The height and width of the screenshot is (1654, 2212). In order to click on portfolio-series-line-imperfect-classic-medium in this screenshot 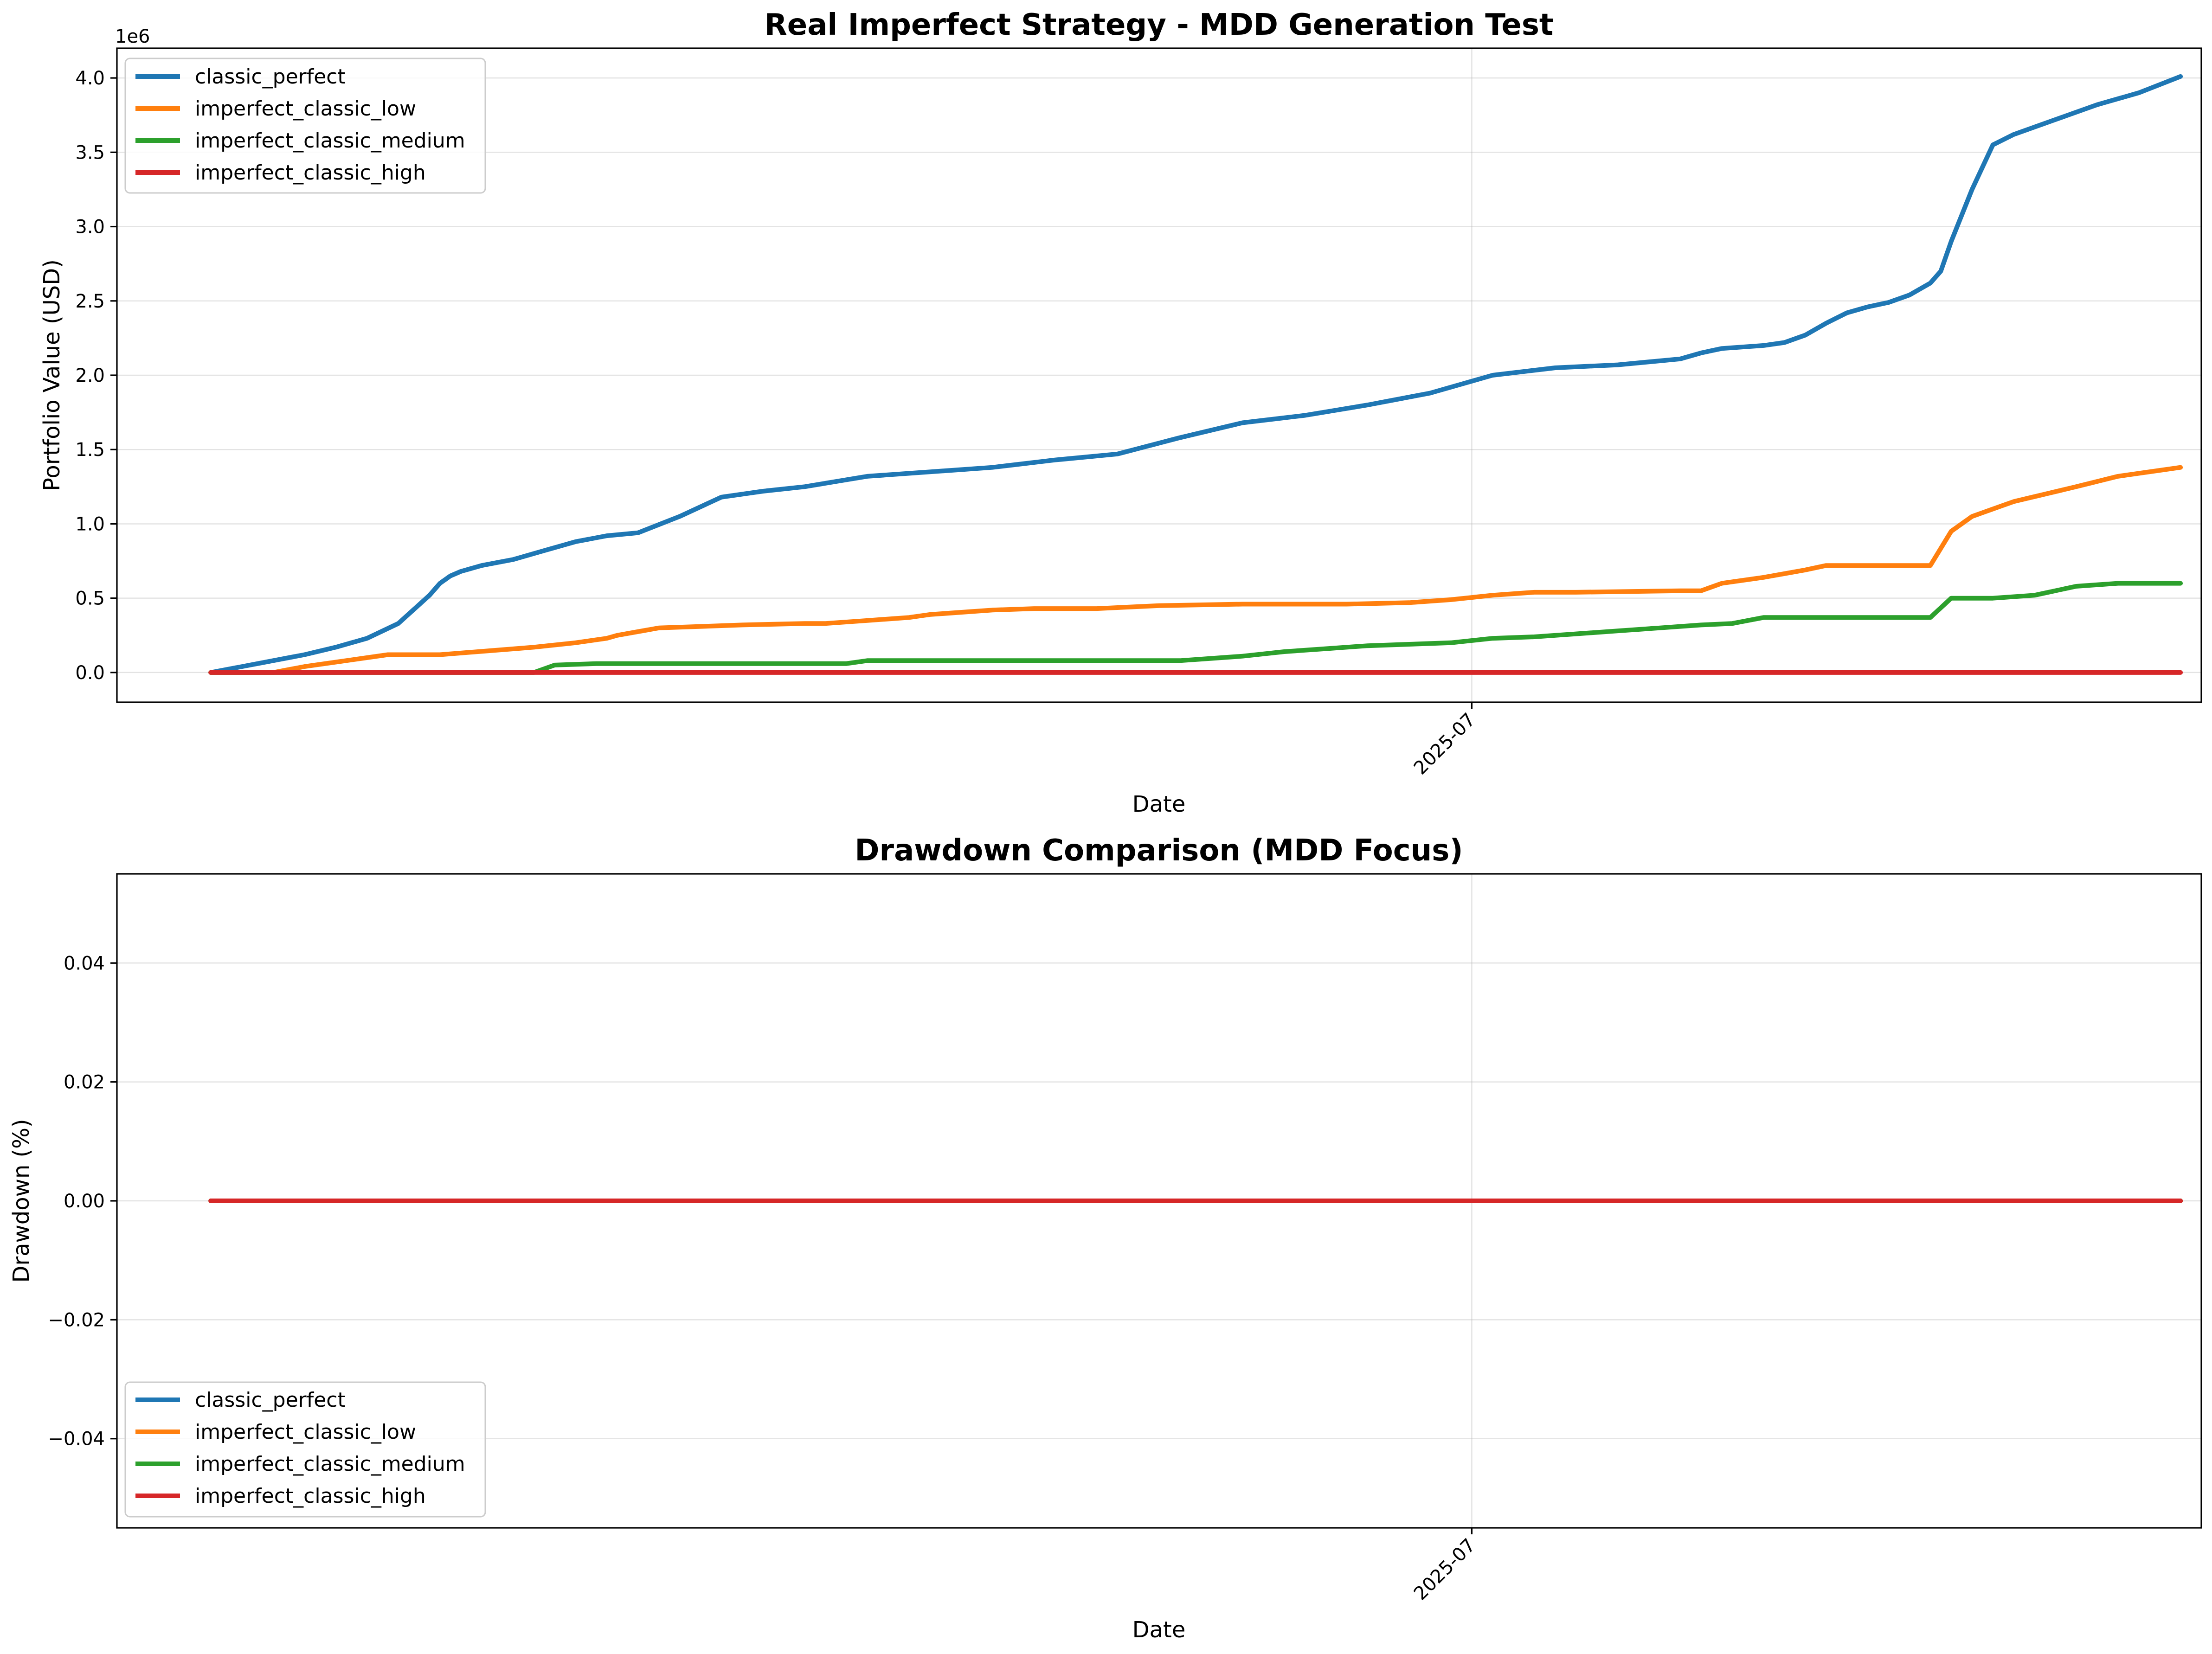, I will do `click(1195, 628)`.